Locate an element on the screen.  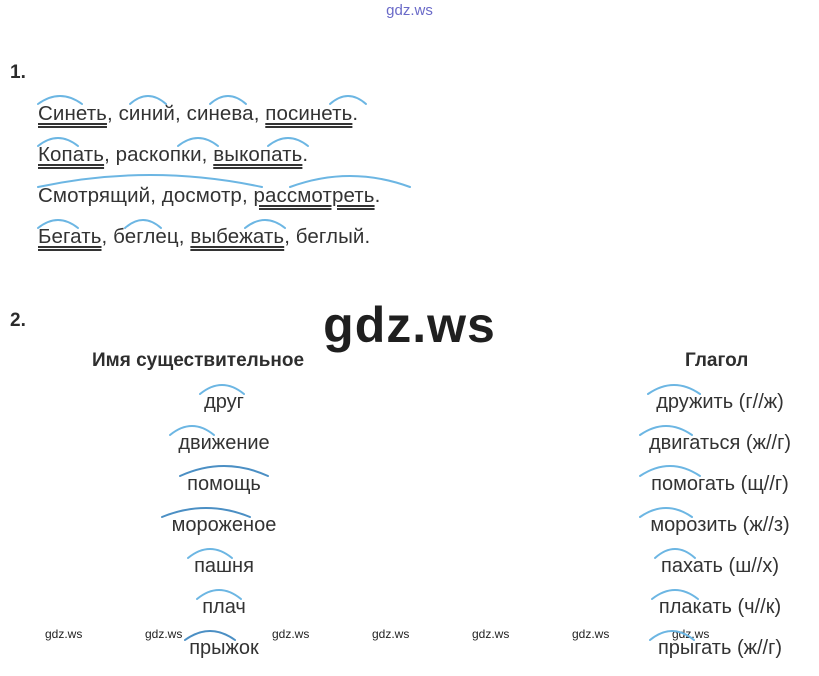
word: синева is located at coordinates (220, 113).